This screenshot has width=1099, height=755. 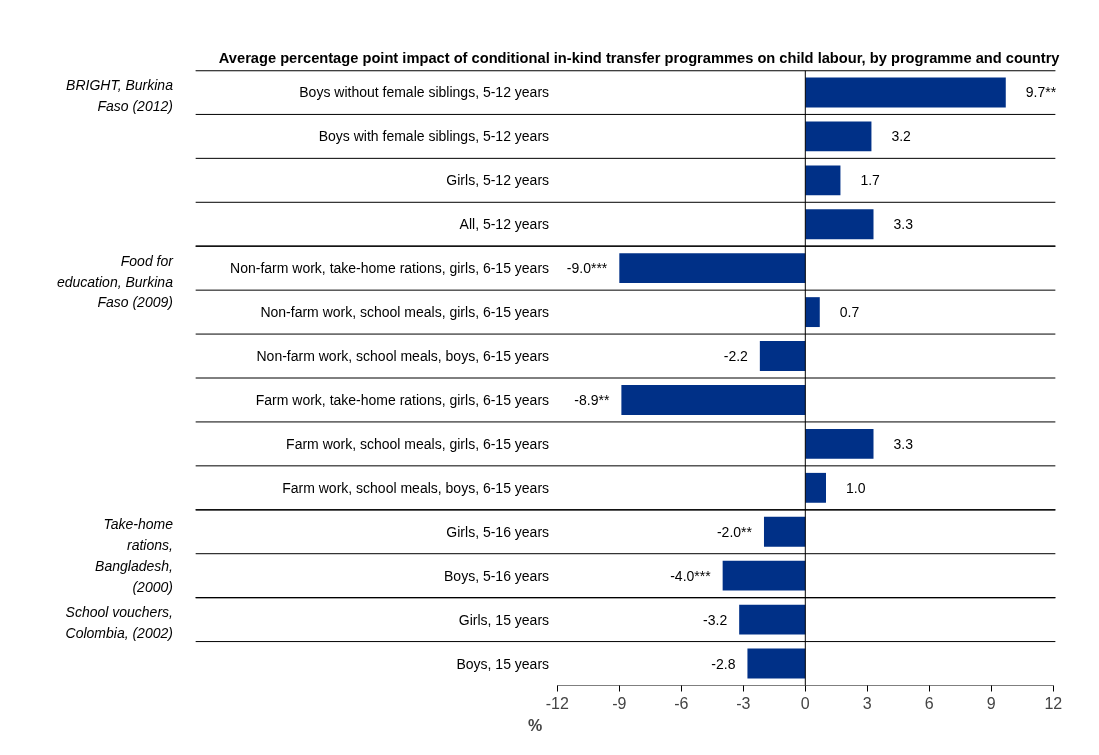 I want to click on y-tick-label: Non-farm work, school meals, boys, 6-15 years, so click(x=403, y=356).